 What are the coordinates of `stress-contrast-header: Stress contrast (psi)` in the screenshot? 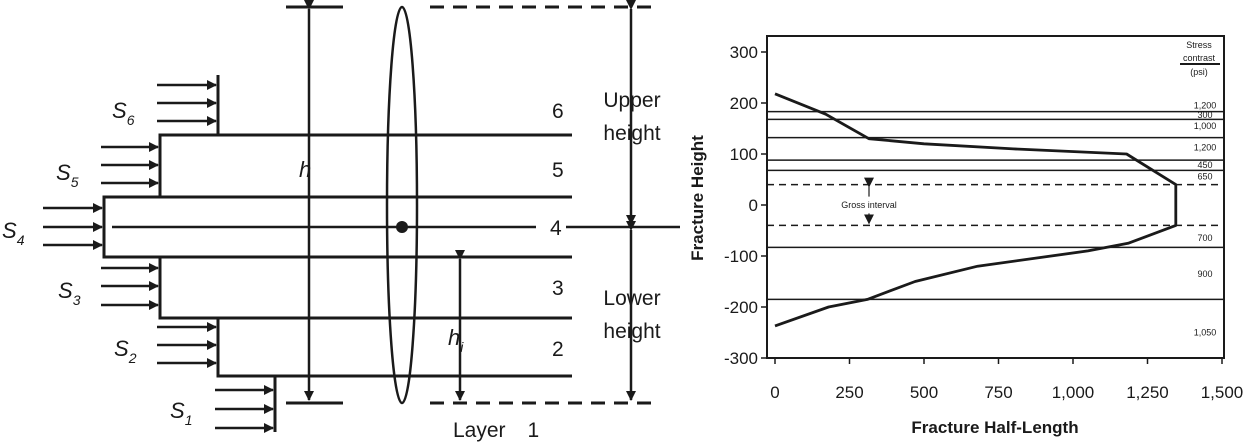 It's located at (1200, 58).